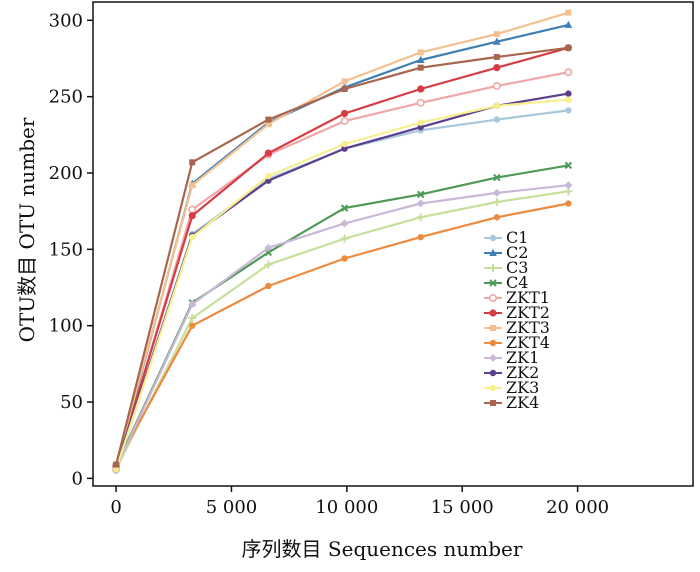  I want to click on y-axis-ticks: 0 50 100 150 200 250 300, so click(71, 249).